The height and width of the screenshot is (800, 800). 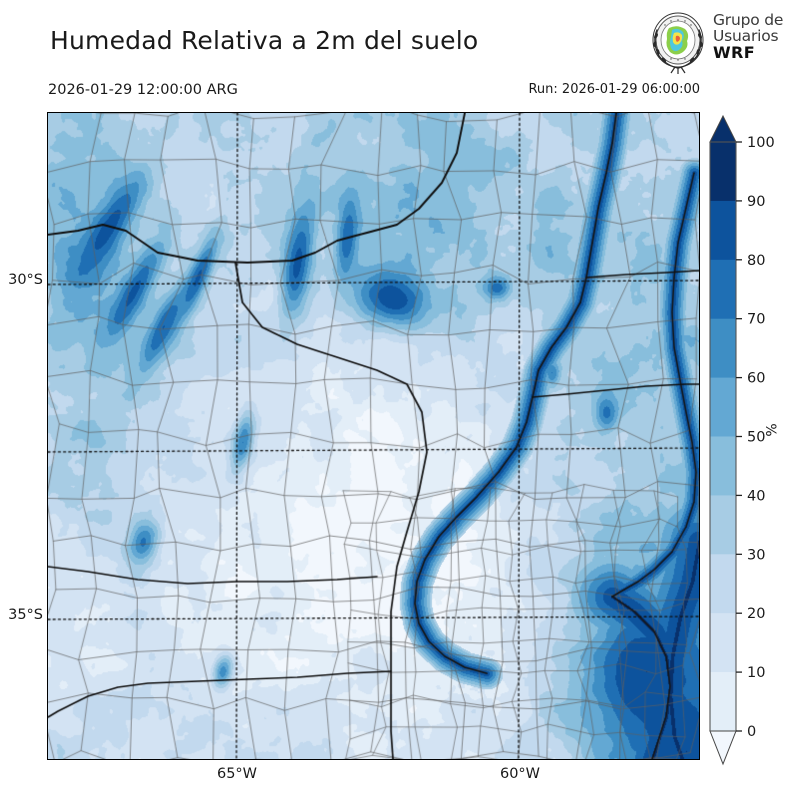 I want to click on colorbar-tick-label: 90, so click(x=756, y=202).